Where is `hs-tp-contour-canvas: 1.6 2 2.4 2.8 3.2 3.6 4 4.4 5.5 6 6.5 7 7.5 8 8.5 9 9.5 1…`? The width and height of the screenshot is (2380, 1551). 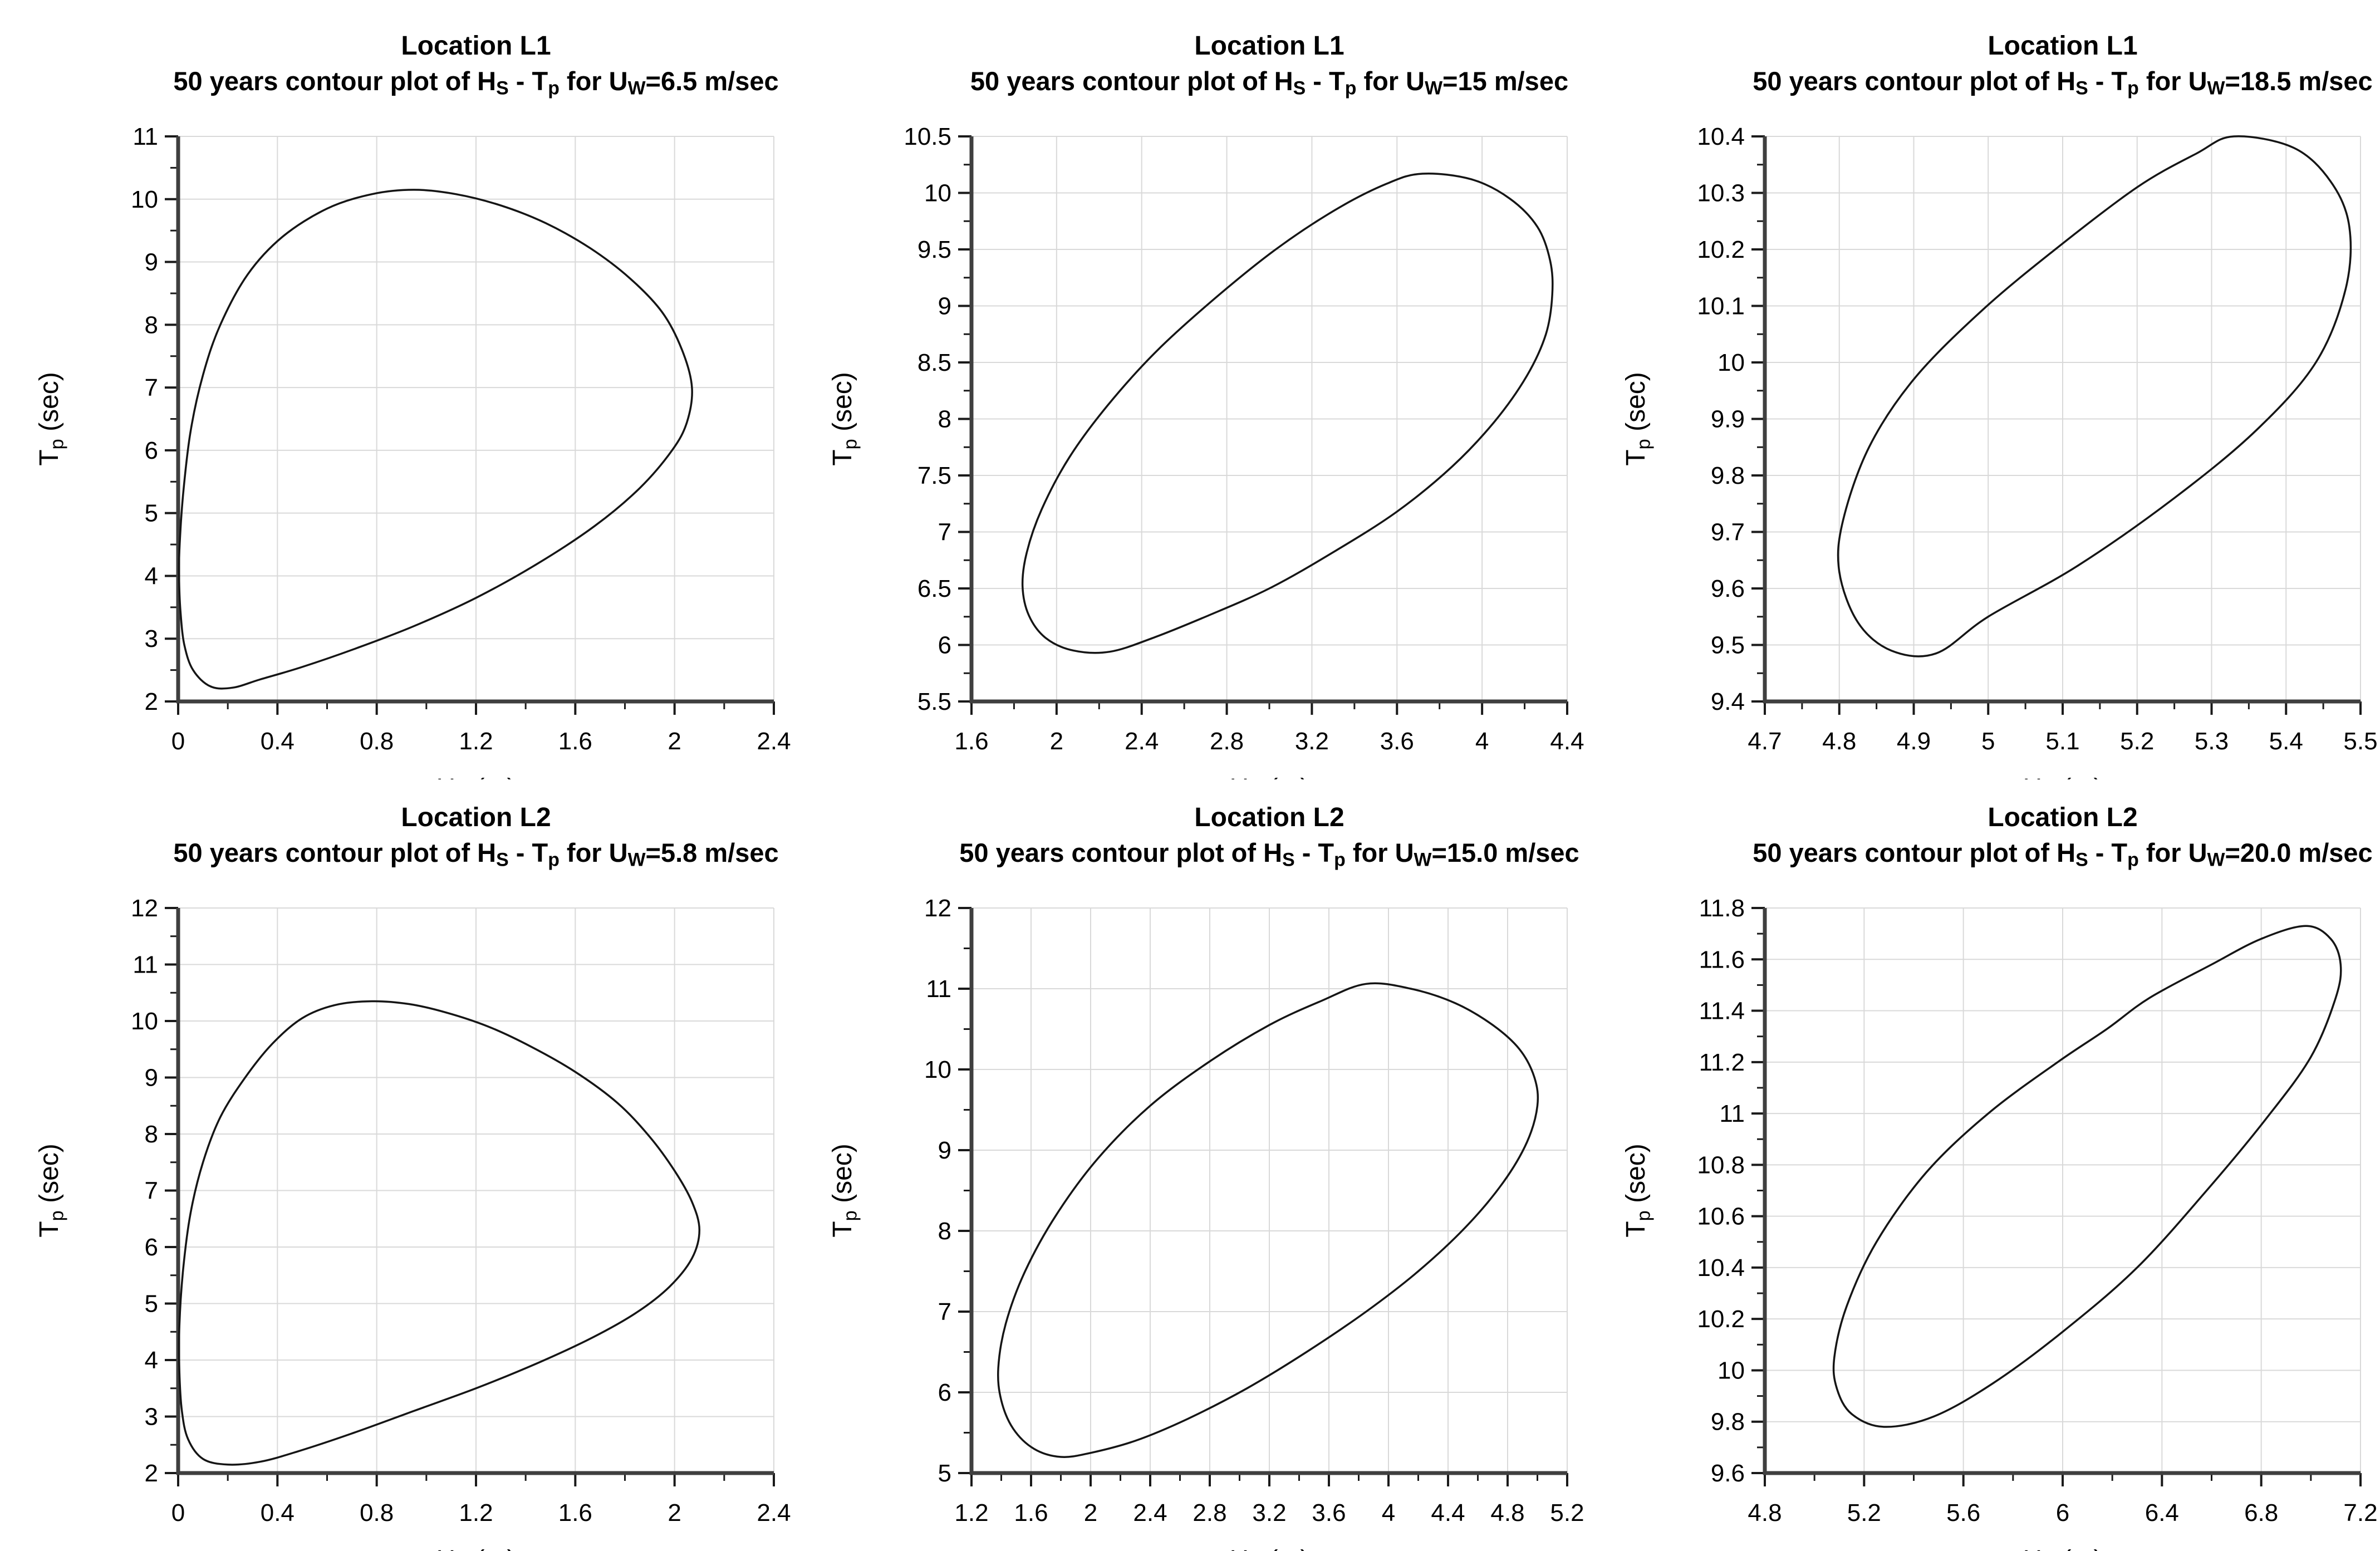 hs-tp-contour-canvas: 1.6 2 2.4 2.8 3.2 3.6 4 4.4 5.5 6 6.5 7 7.5 8 8.5 9 9.5 1… is located at coordinates (1206, 451).